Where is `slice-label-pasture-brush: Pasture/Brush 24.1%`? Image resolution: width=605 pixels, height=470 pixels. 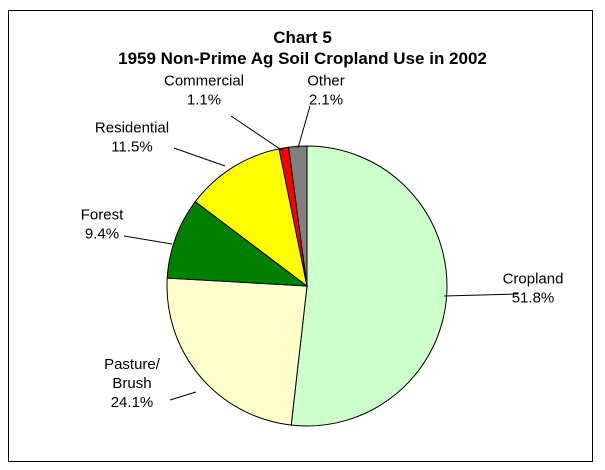 slice-label-pasture-brush: Pasture/Brush 24.1% is located at coordinates (132, 383).